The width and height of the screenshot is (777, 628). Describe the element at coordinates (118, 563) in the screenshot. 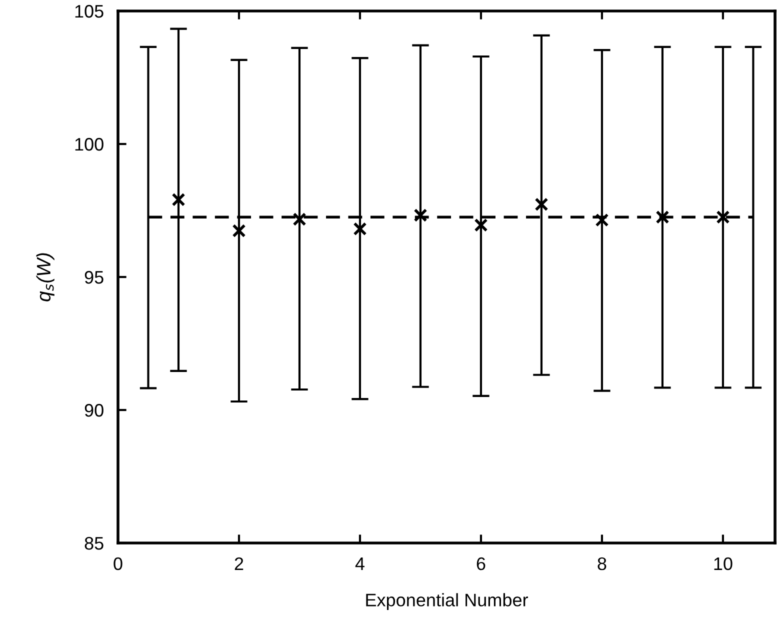

I see `x-tick-label: 0` at that location.